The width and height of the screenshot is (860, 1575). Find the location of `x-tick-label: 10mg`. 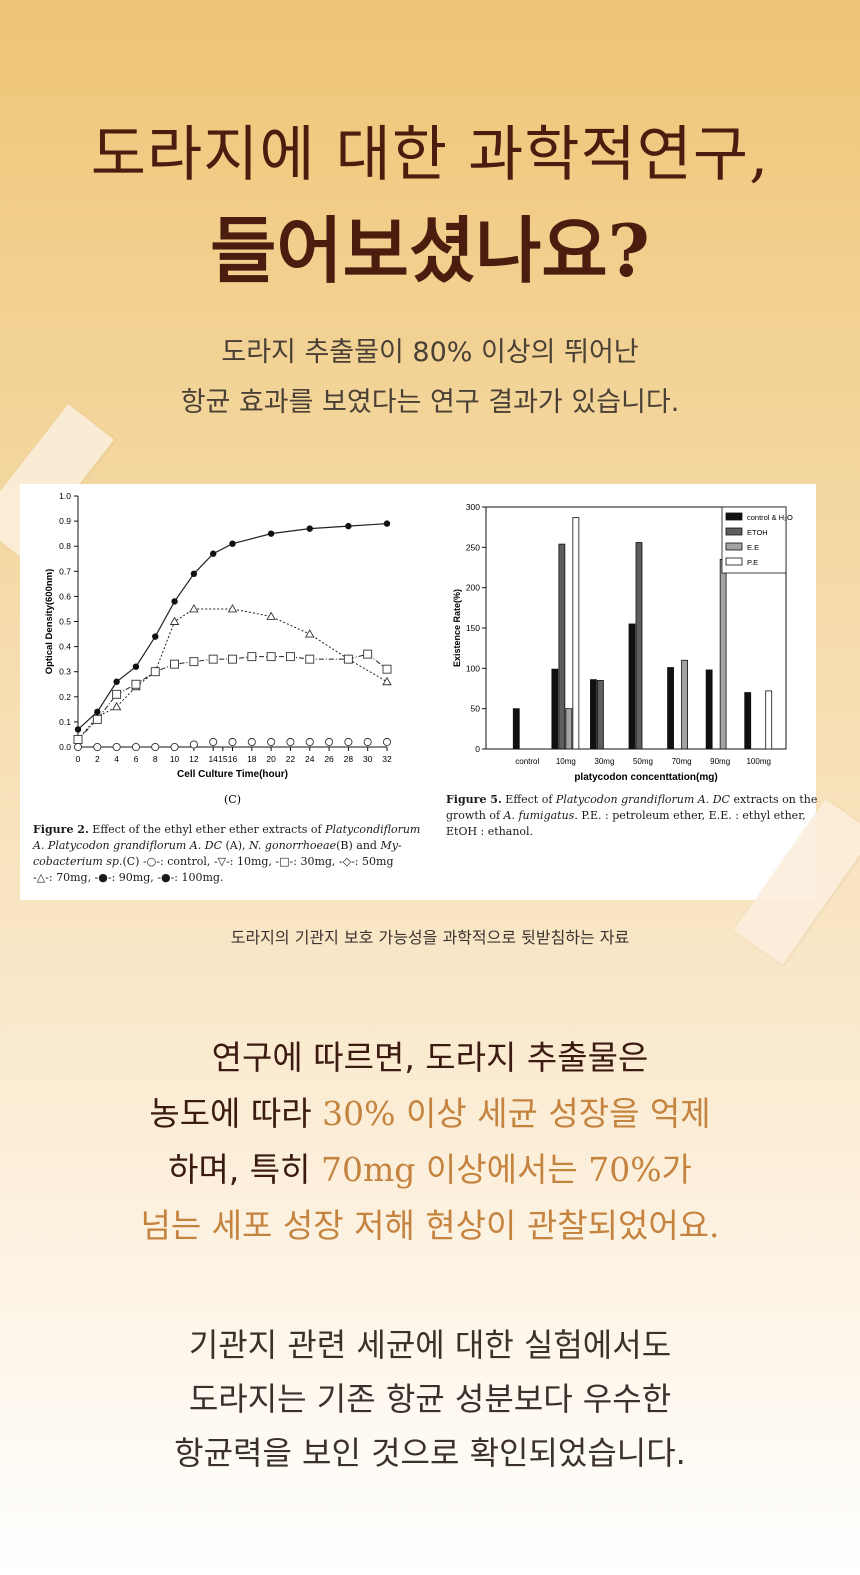

x-tick-label: 10mg is located at coordinates (566, 761).